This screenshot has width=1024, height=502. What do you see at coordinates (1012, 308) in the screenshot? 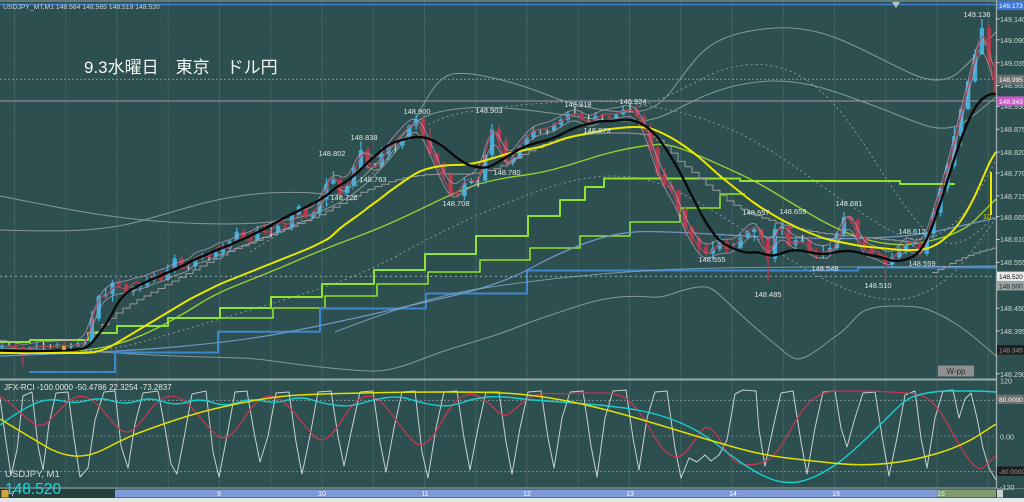
I see `svg-text: 148.450` at bounding box center [1012, 308].